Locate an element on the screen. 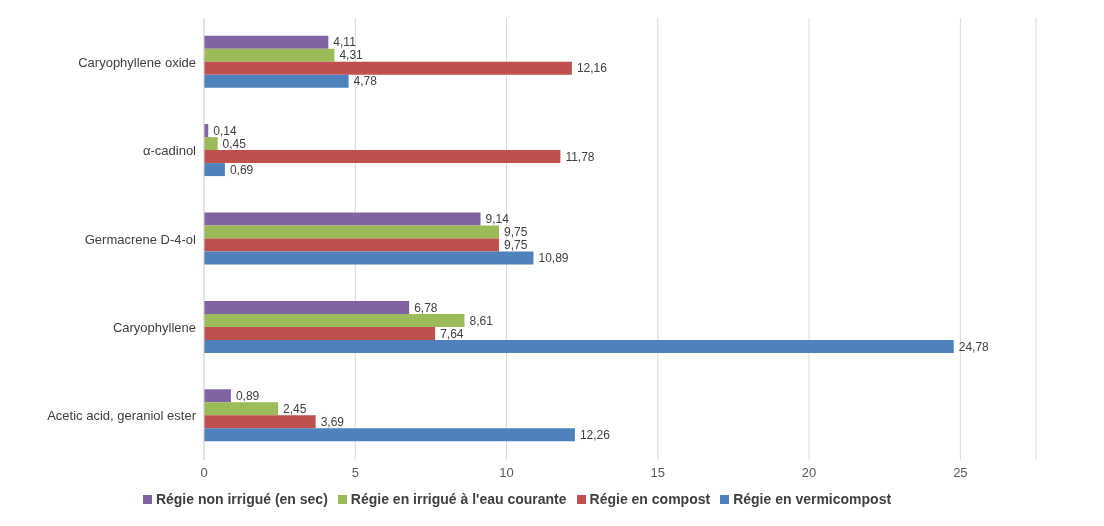 This screenshot has width=1104, height=526. legend-label: Régie en vermicompost is located at coordinates (812, 499).